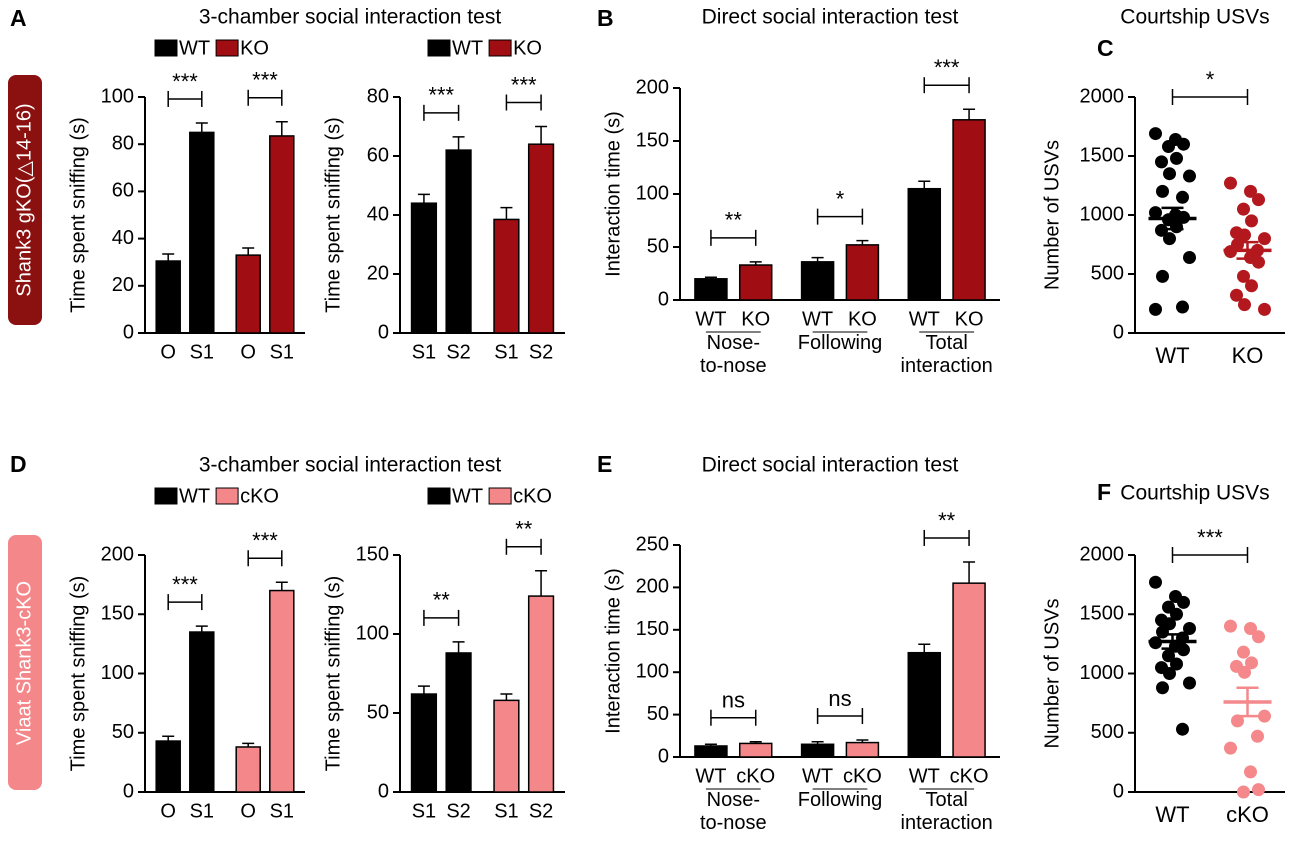 This screenshot has height=850, width=1300. Describe the element at coordinates (1105, 48) in the screenshot. I see `panel-letter: C` at that location.